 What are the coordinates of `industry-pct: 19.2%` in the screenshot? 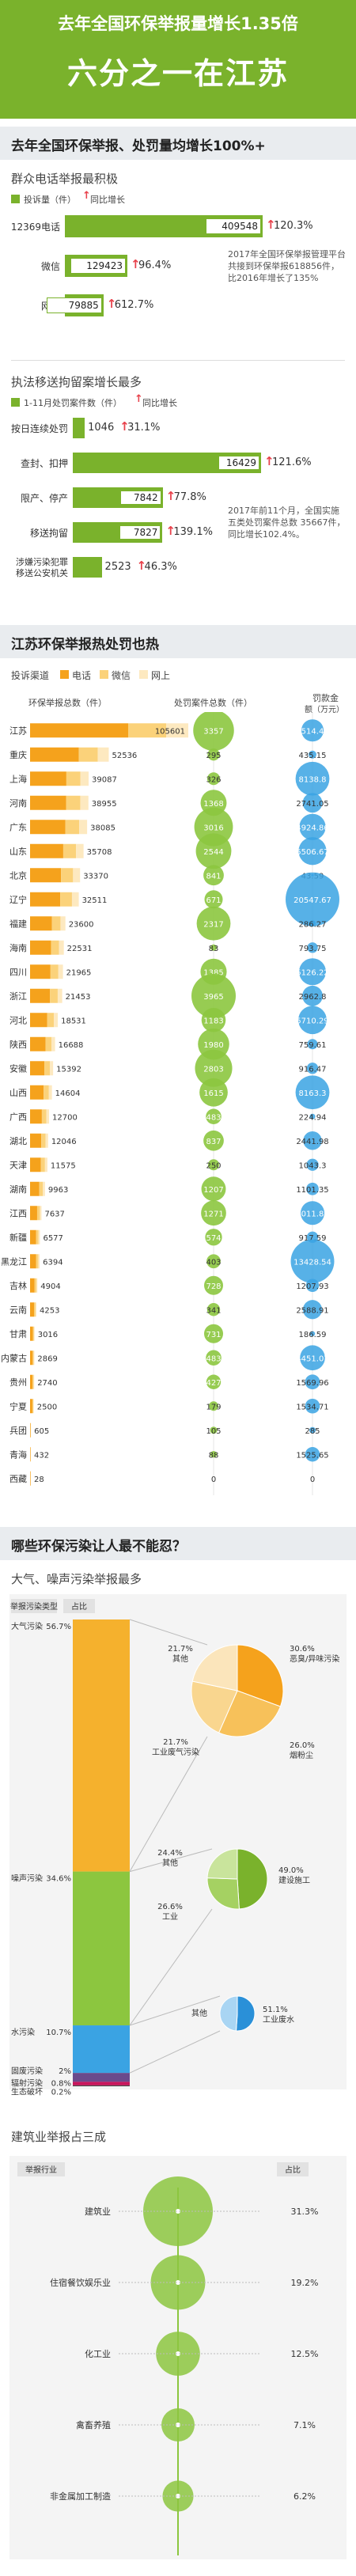 It's located at (305, 2283).